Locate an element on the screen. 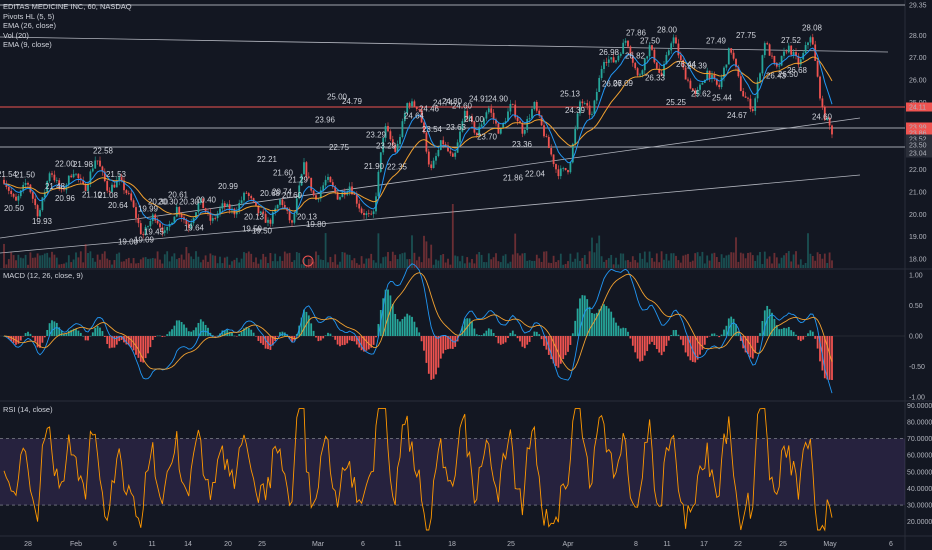 Image resolution: width=932 pixels, height=550 pixels. pivot-label: 22.00 is located at coordinates (65, 164).